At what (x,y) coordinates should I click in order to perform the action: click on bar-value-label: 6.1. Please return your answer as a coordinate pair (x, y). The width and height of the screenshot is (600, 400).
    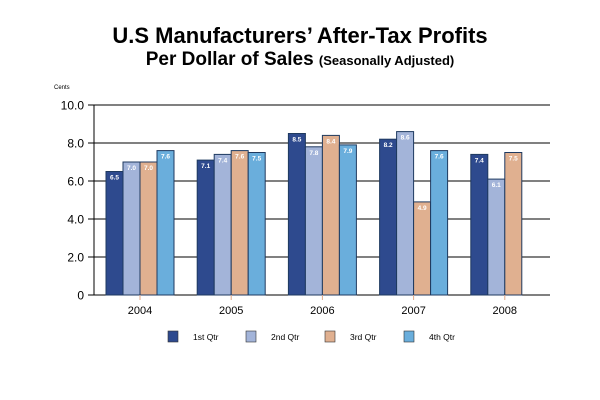
    Looking at the image, I should click on (496, 185).